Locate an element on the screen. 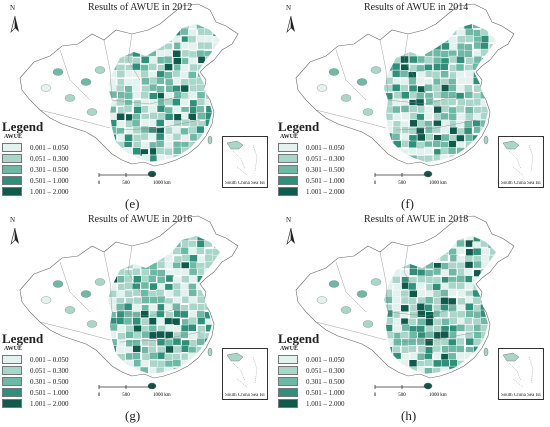  legend-label: 0.001 – 0.050 is located at coordinates (49, 359).